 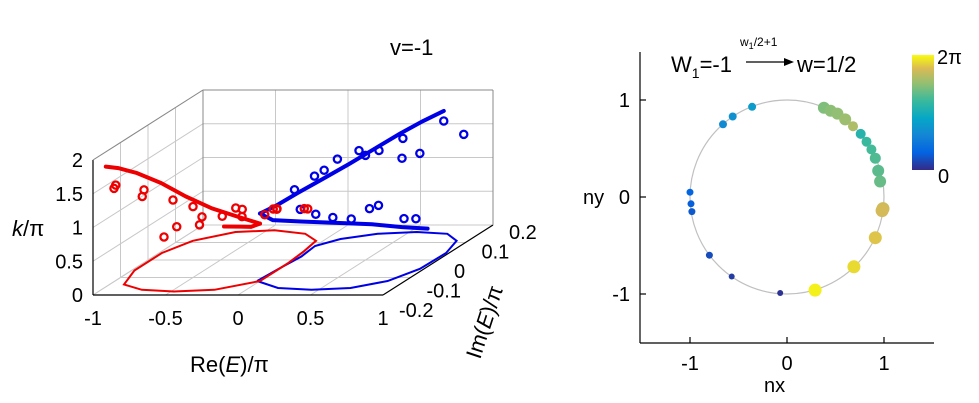 I want to click on x-tick-label: 1, so click(x=382, y=319).